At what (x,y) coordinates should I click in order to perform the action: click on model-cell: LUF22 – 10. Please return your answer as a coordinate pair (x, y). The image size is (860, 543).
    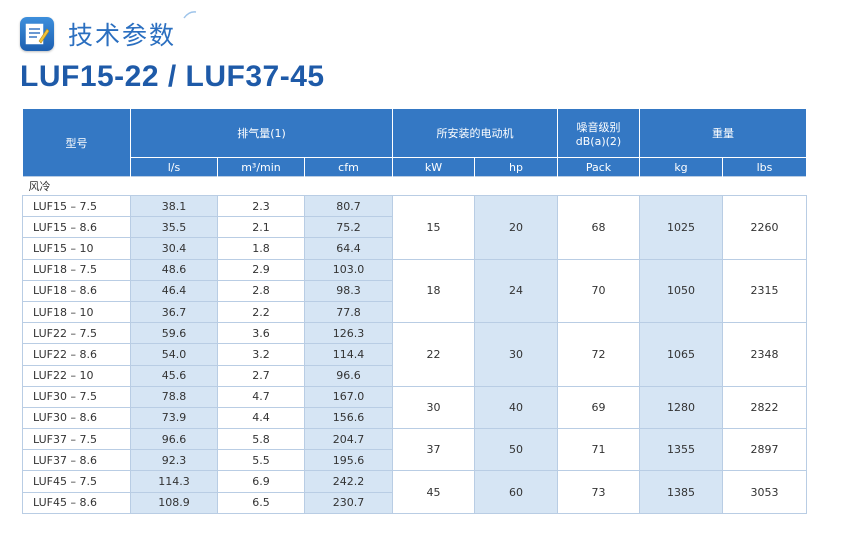
    Looking at the image, I should click on (76, 375).